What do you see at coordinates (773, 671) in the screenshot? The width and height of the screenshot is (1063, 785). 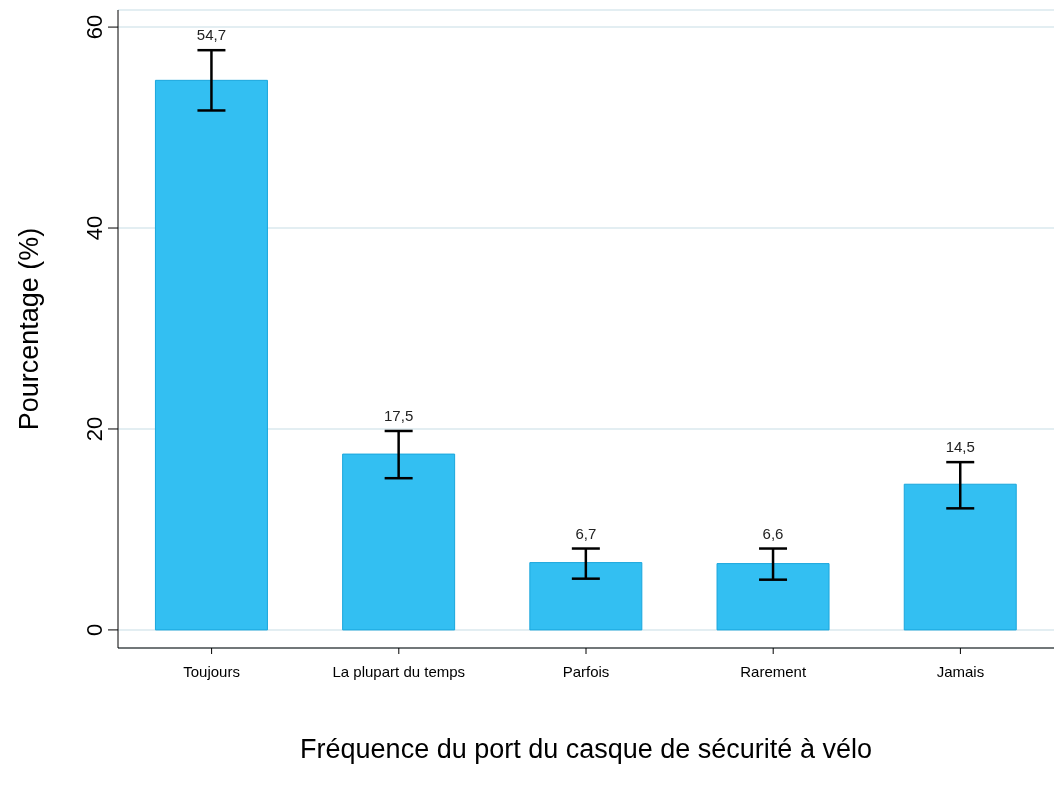 I see `x-tick-label: Rarement` at bounding box center [773, 671].